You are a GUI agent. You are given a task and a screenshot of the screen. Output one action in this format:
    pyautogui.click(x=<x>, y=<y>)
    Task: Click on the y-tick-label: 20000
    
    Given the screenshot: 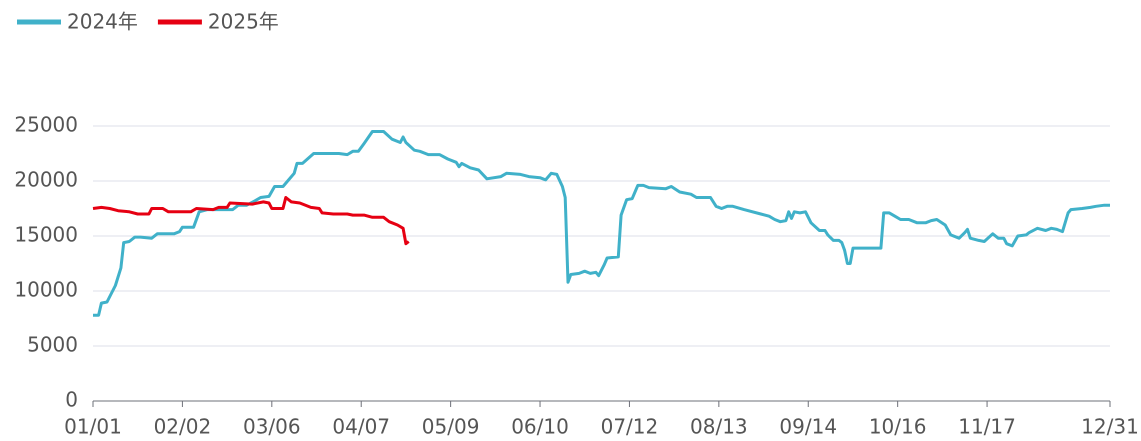 What is the action you would take?
    pyautogui.click(x=46, y=180)
    